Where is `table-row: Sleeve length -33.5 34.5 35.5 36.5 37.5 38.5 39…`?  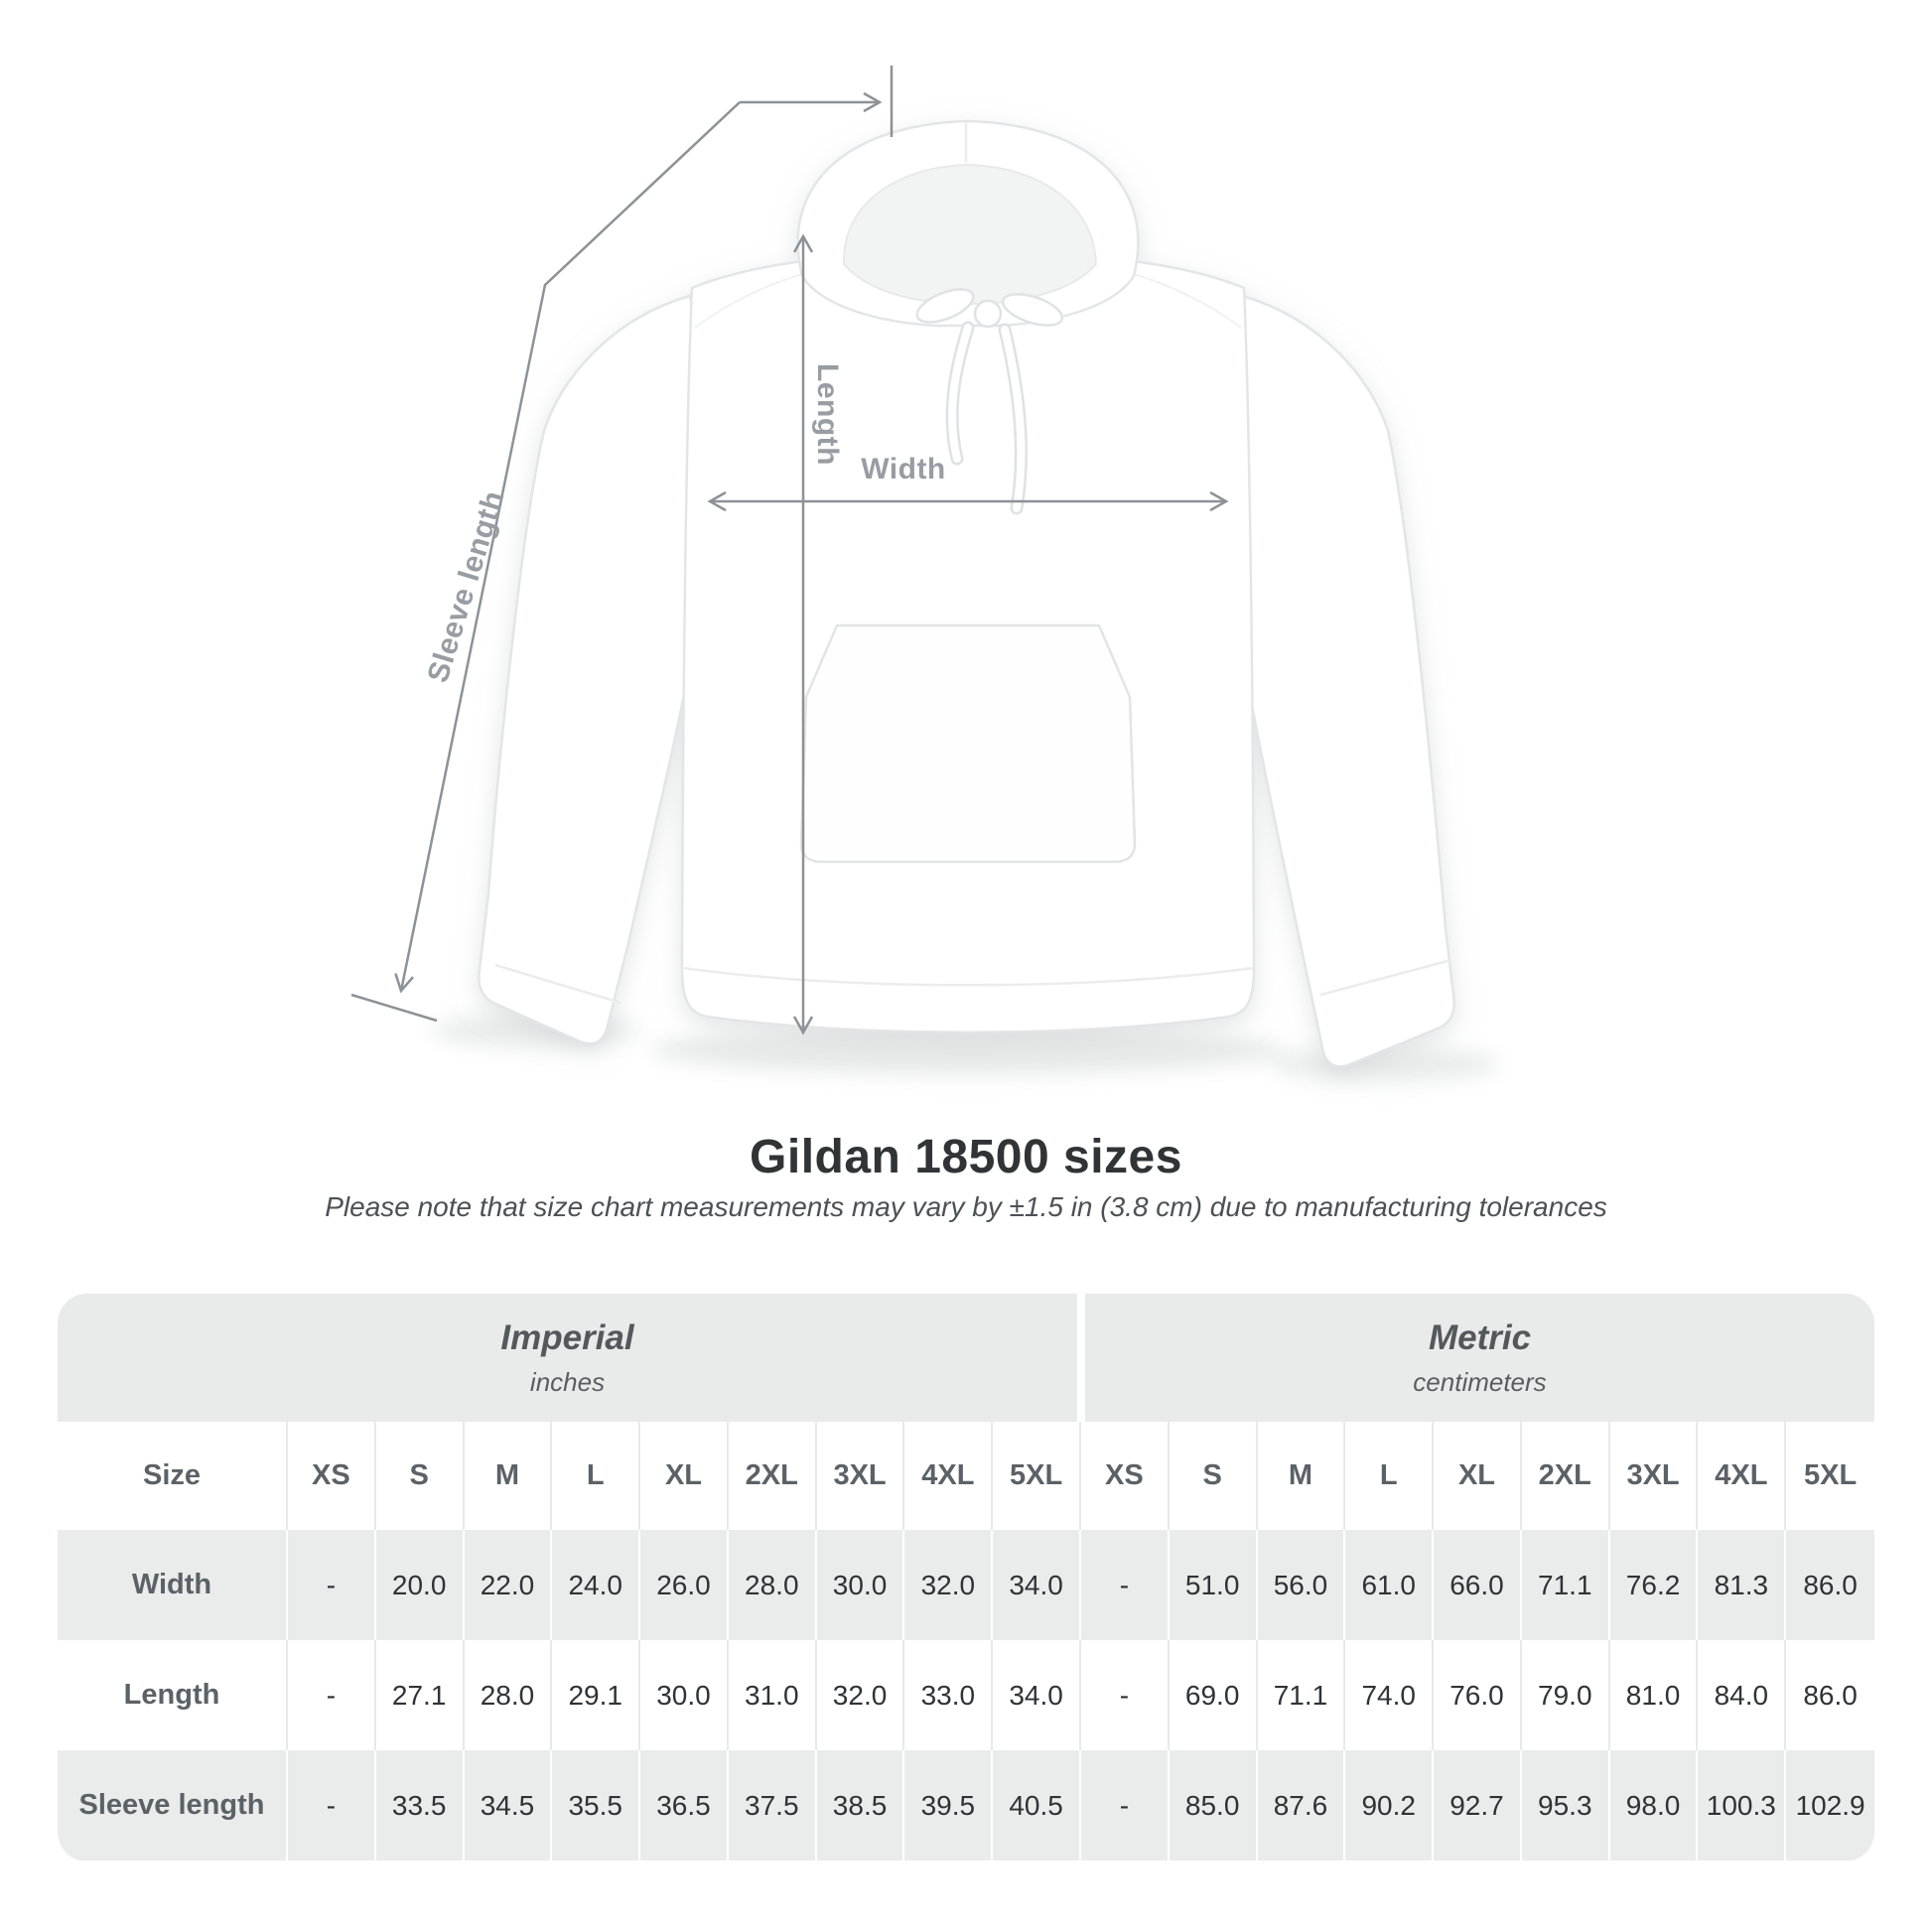 table-row: Sleeve length -33.5 34.5 35.5 36.5 37.5 38.5 39… is located at coordinates (966, 1806).